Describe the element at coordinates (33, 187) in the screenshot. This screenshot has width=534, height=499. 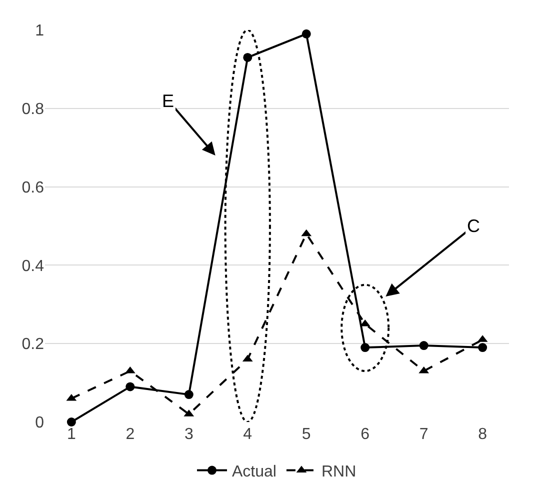
I see `y-tick-label: 0.6` at that location.